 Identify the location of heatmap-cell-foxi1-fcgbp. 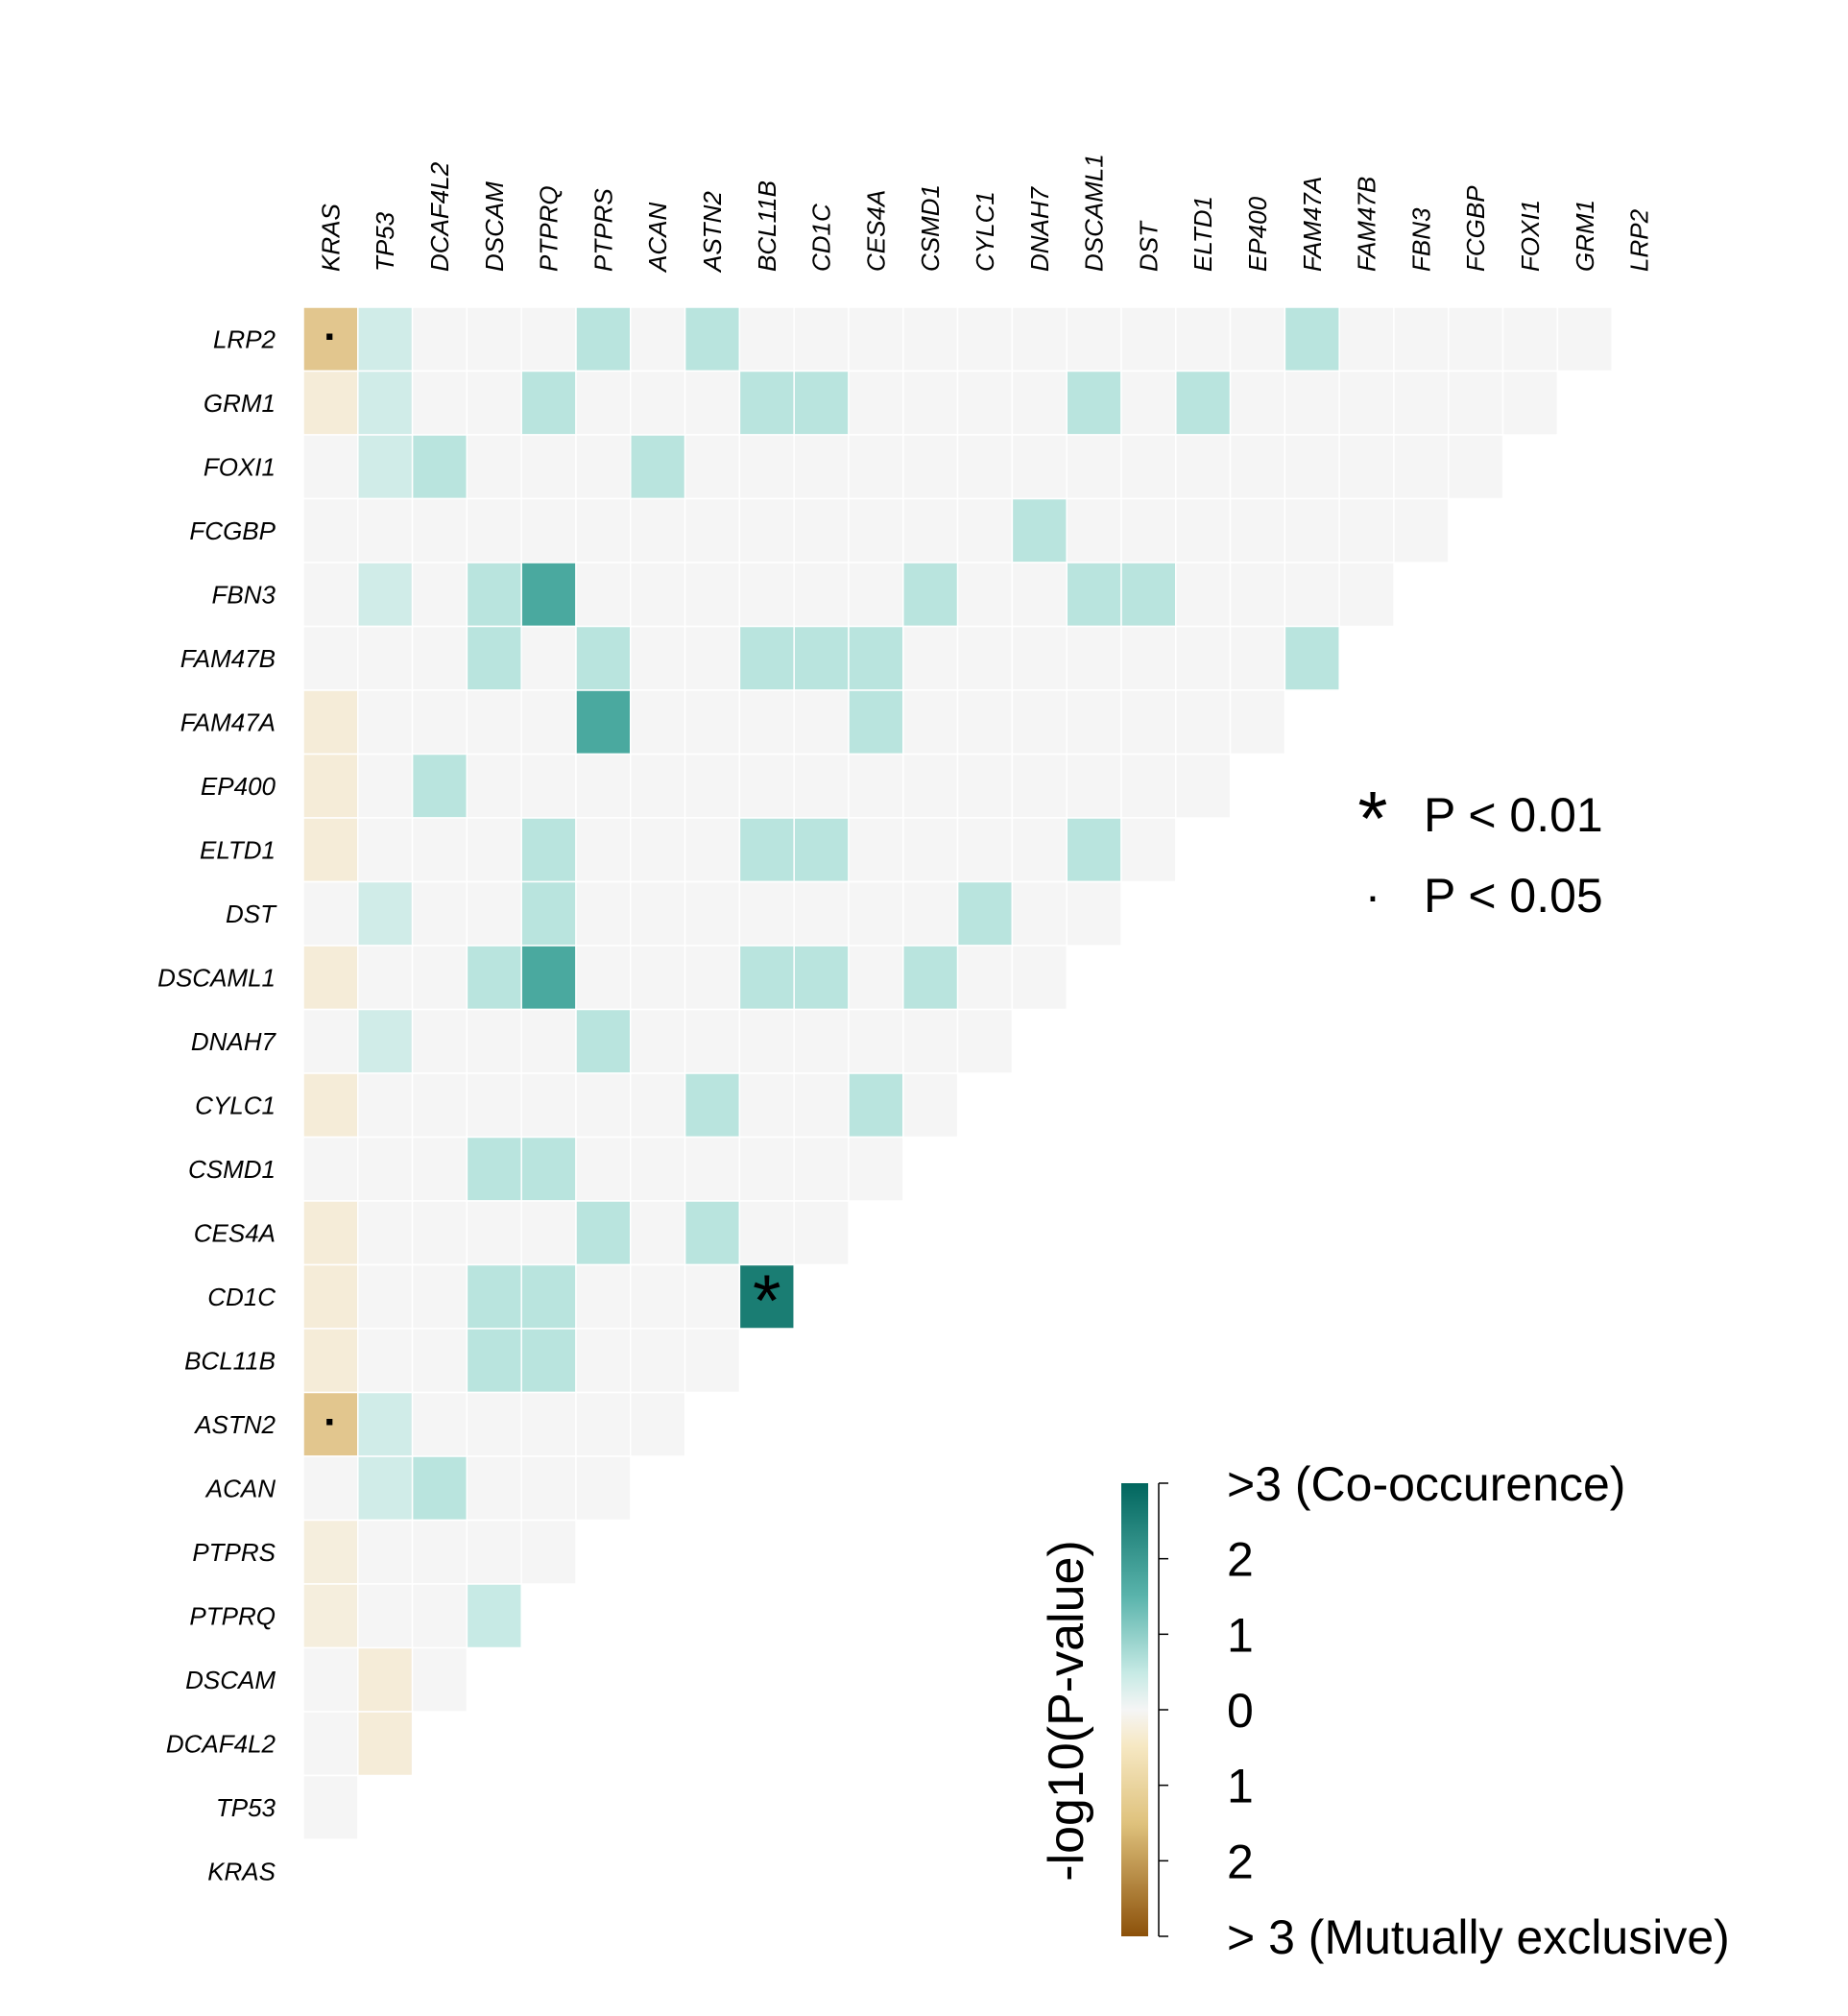
(1476, 467).